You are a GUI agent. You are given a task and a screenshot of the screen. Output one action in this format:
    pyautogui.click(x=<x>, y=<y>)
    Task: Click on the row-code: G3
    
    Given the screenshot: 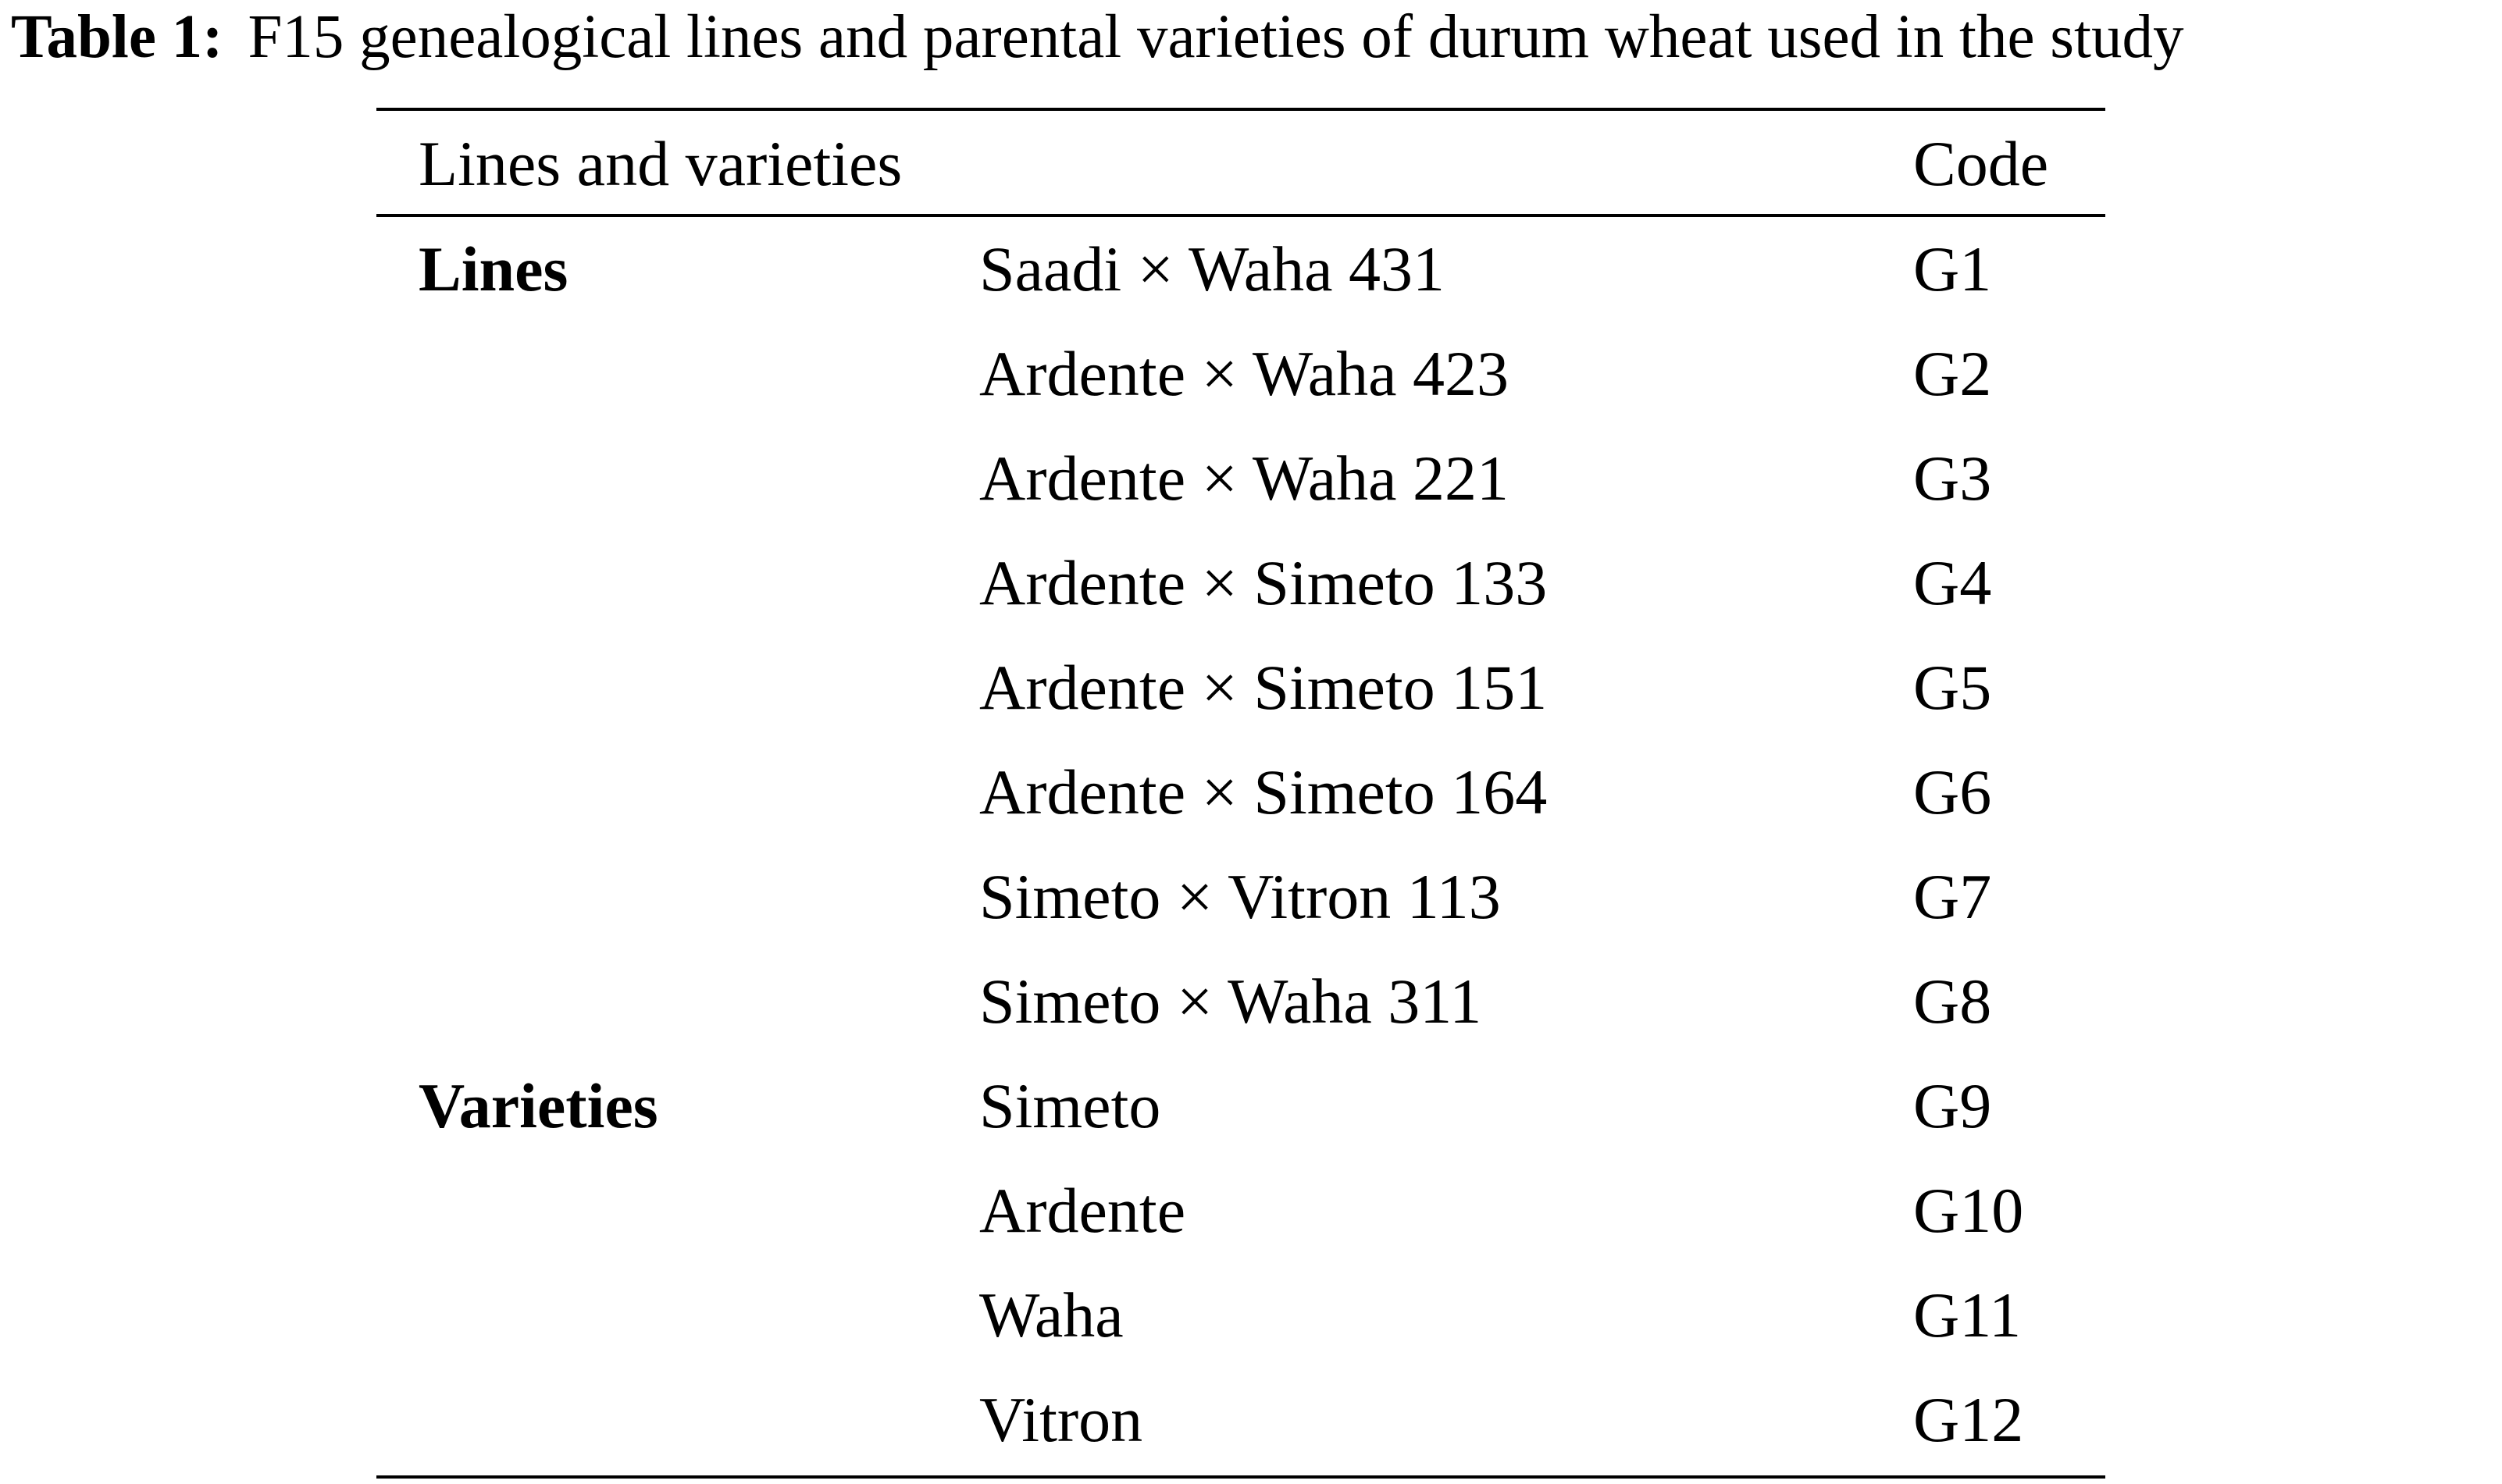 What is the action you would take?
    pyautogui.click(x=1952, y=478)
    